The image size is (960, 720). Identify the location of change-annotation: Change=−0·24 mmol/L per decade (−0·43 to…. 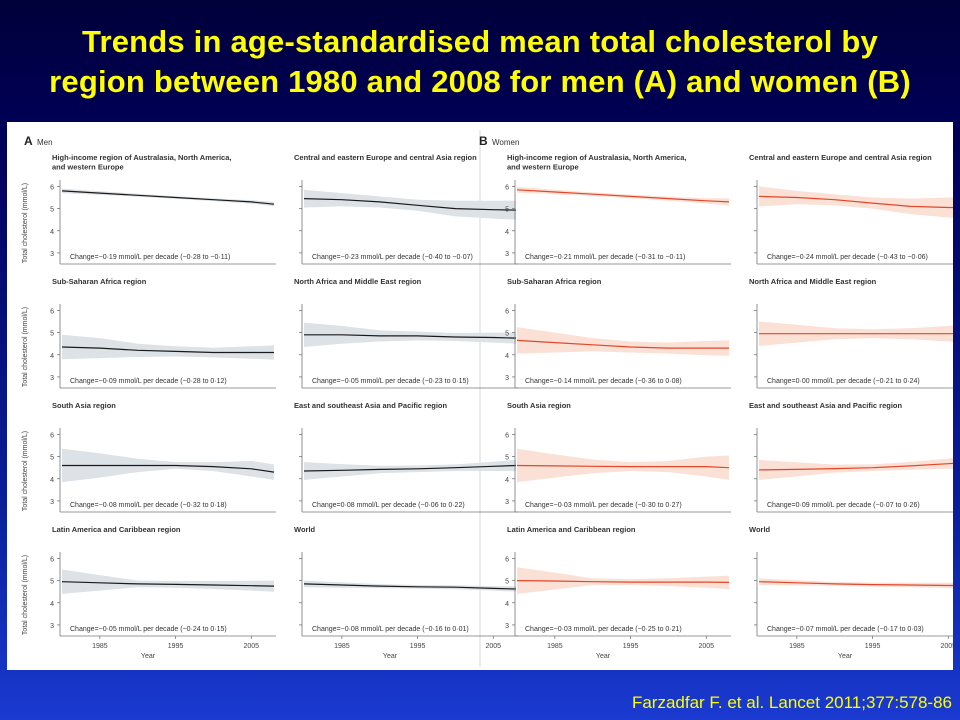
(847, 257).